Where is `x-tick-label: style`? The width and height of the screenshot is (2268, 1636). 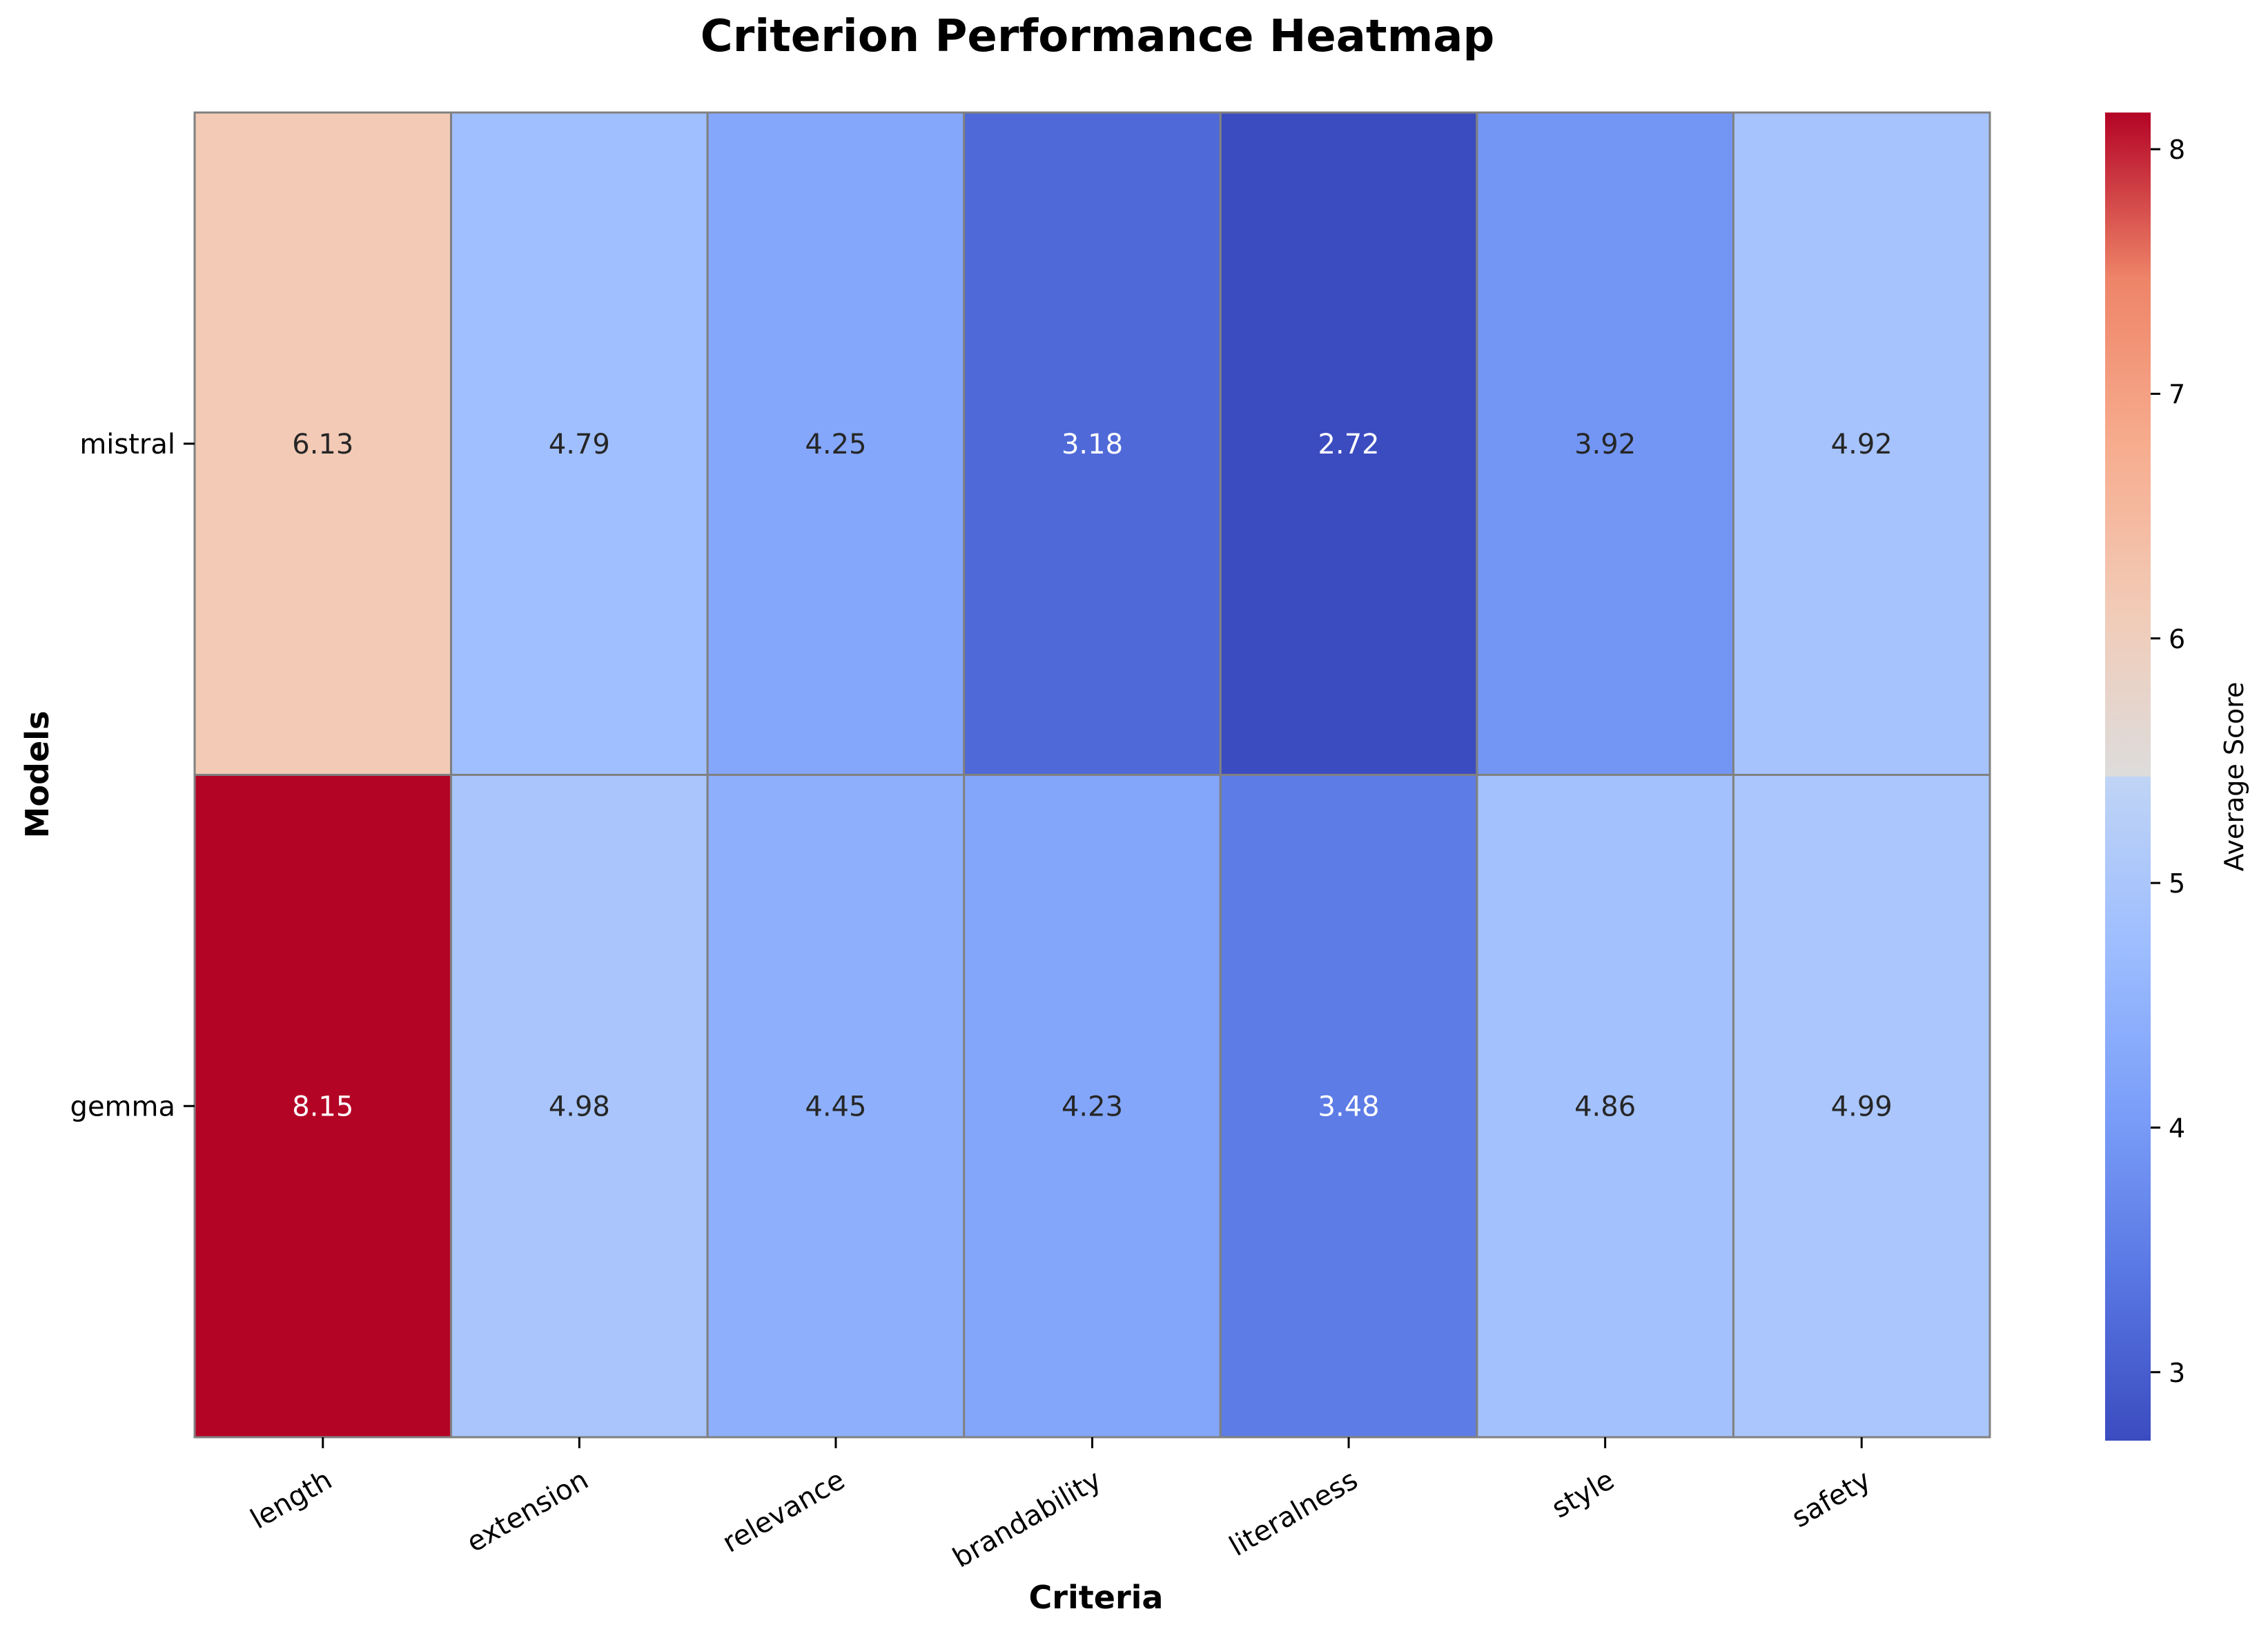 x-tick-label: style is located at coordinates (1583, 1494).